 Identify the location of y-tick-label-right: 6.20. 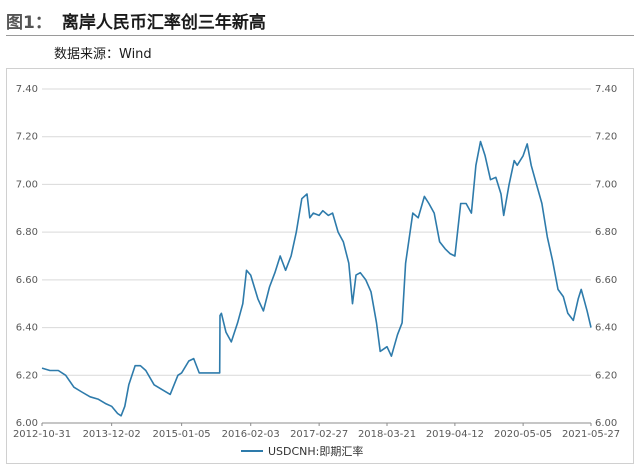
(606, 375).